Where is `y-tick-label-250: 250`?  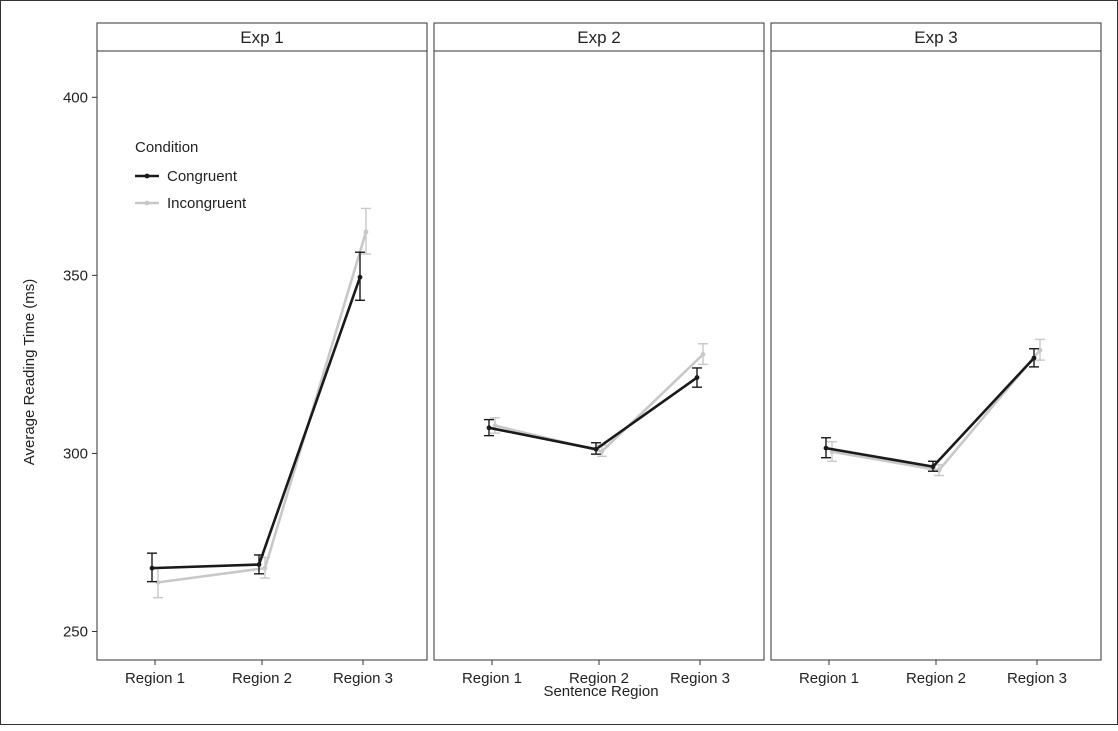 y-tick-label-250: 250 is located at coordinates (75, 632).